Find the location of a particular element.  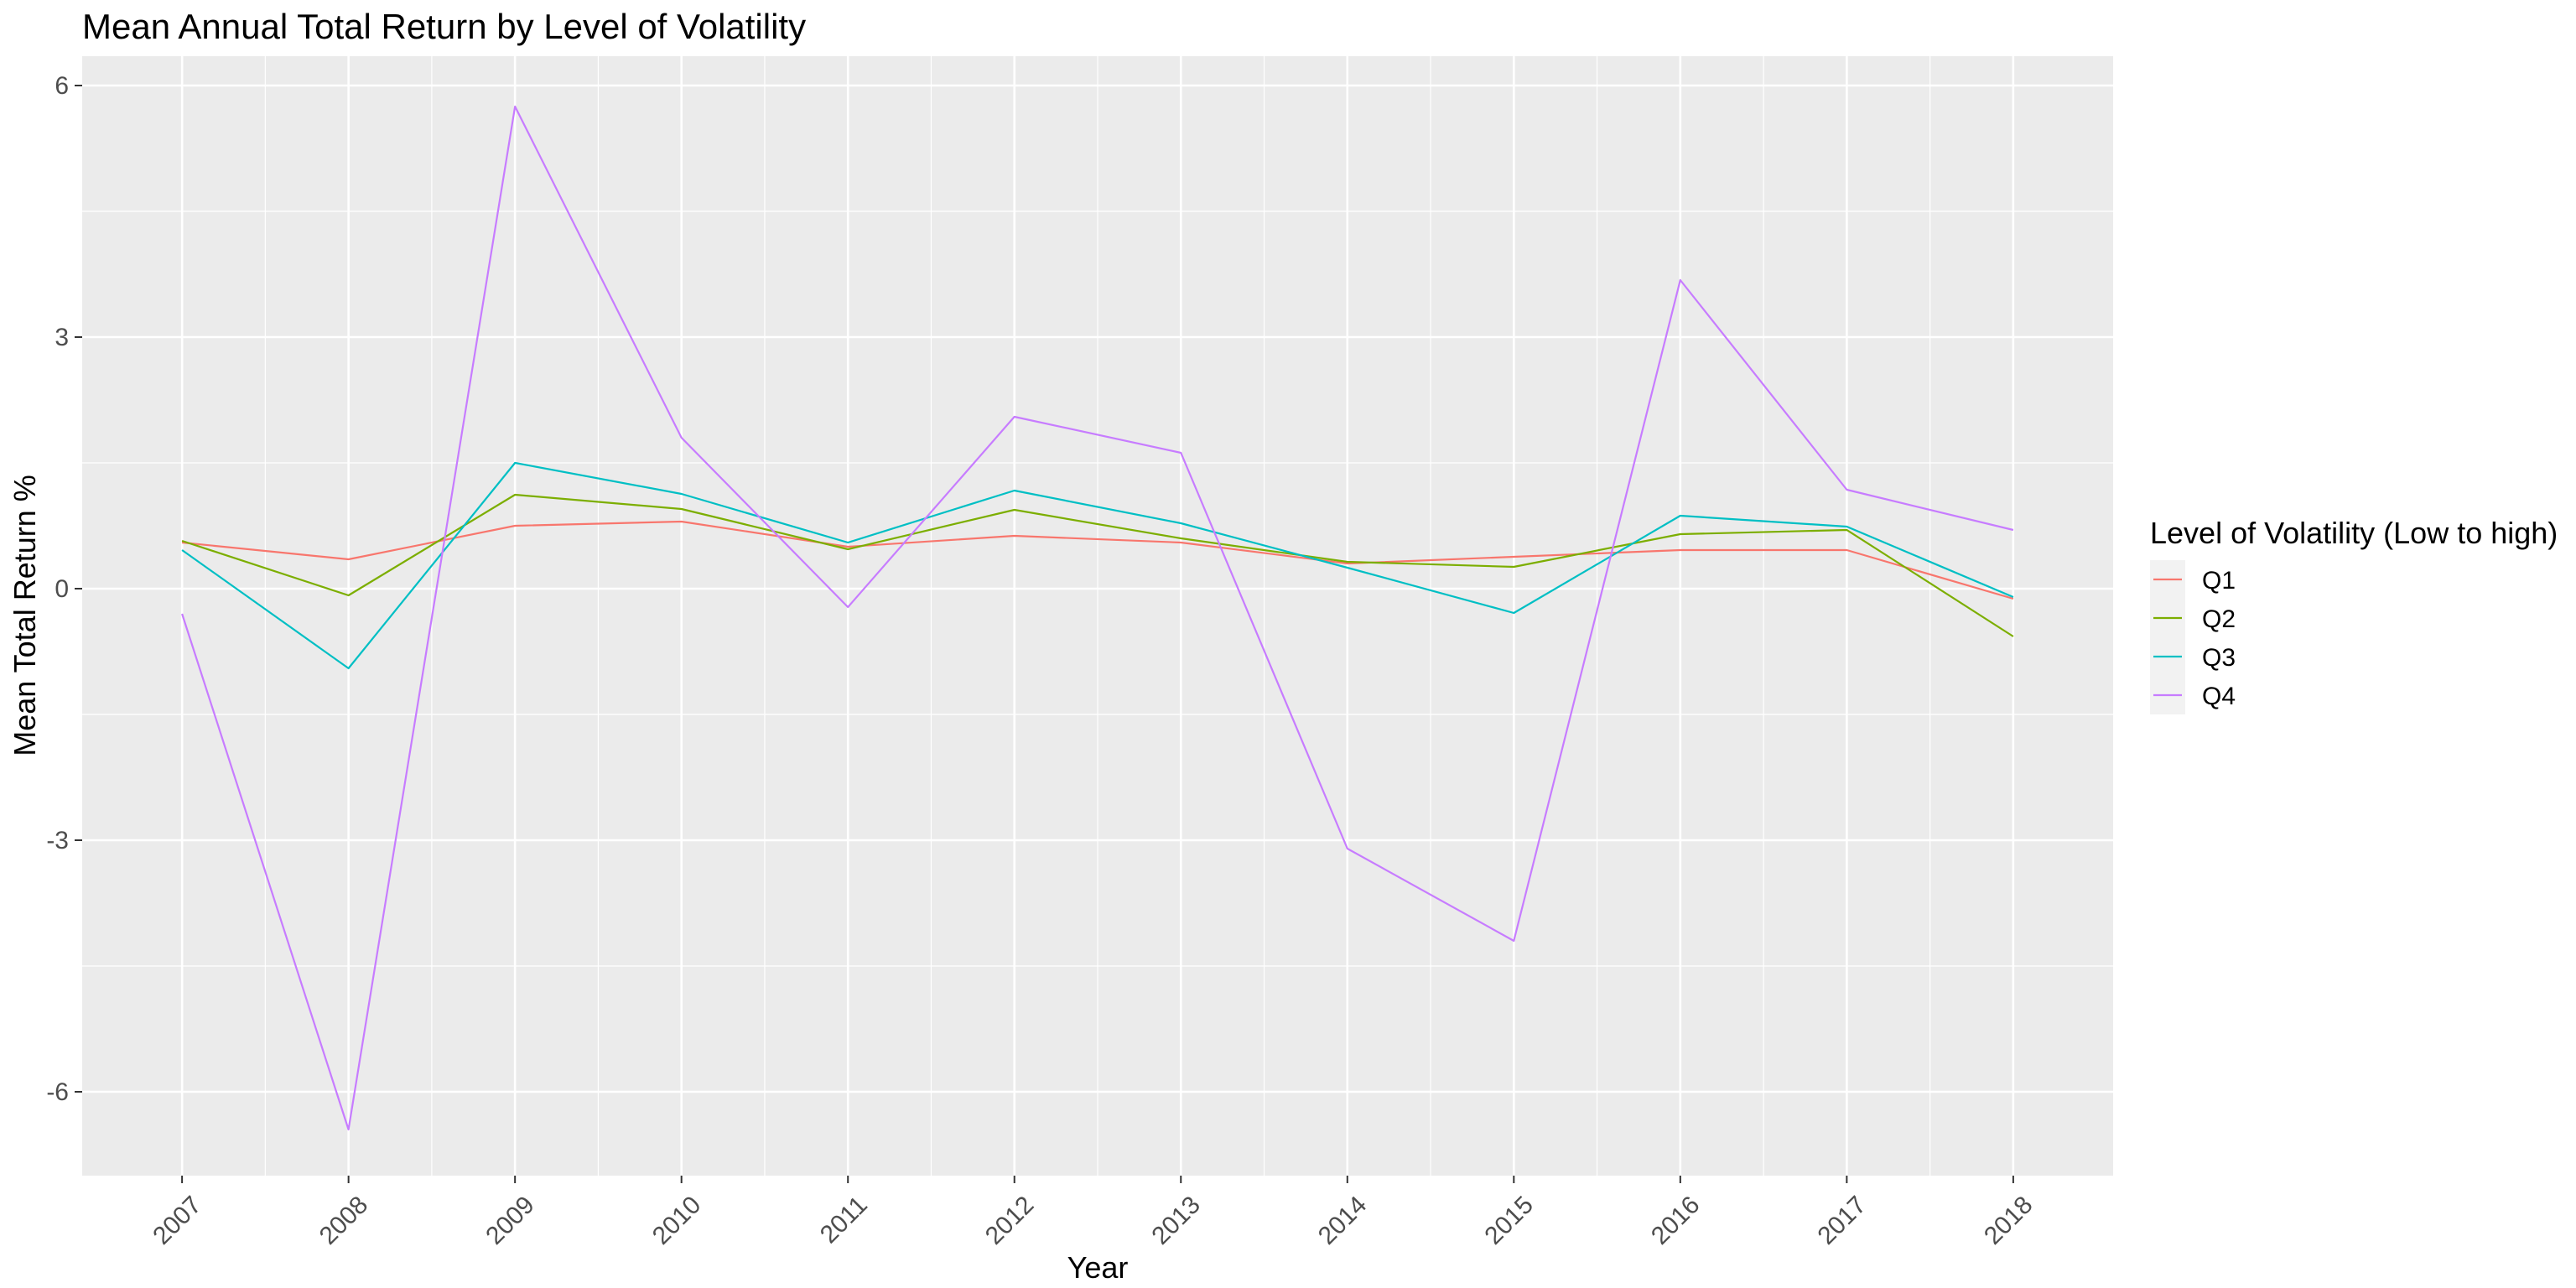

x-tick-label: 2011 is located at coordinates (844, 1220).